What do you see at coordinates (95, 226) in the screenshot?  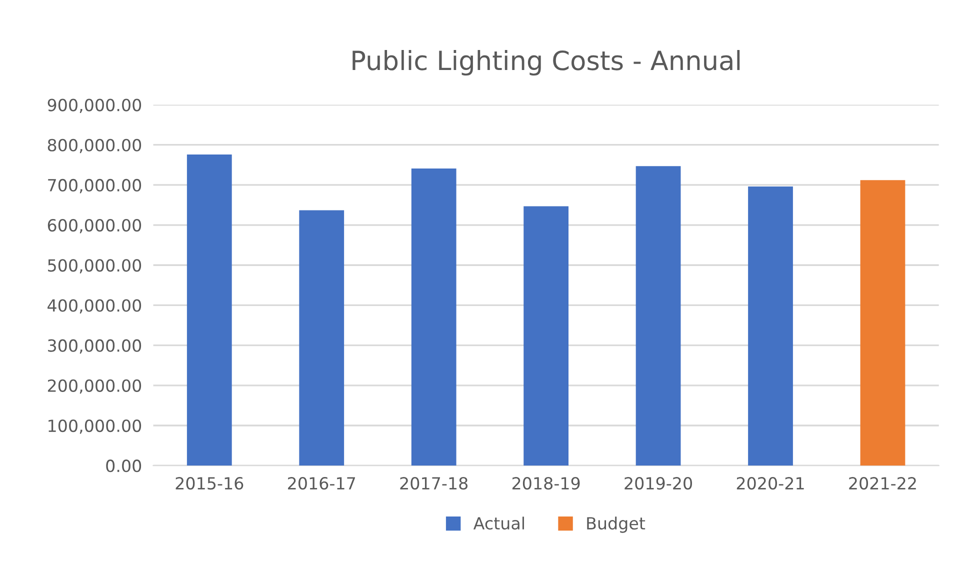 I see `y-tick-label: 600,000.00` at bounding box center [95, 226].